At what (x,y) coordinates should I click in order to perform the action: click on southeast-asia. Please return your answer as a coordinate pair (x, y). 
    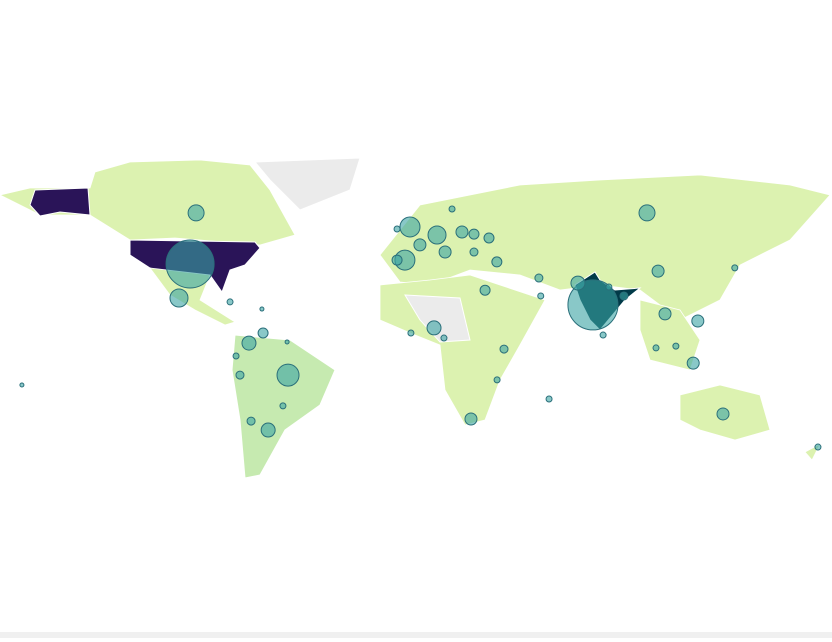
    Looking at the image, I should click on (670, 335).